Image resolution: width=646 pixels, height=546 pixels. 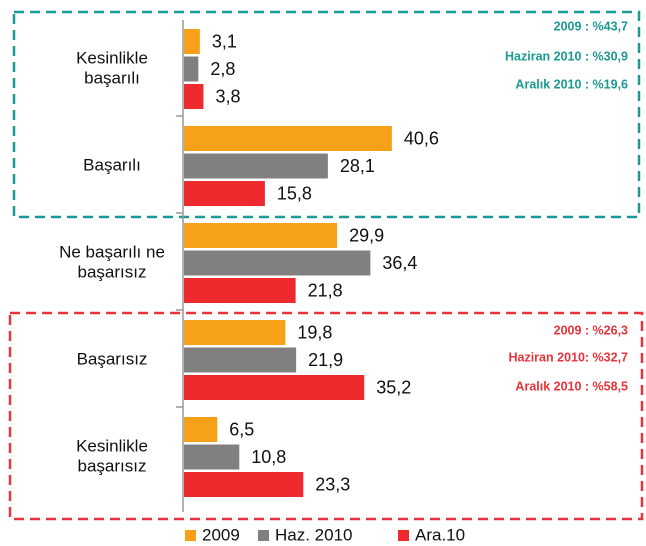 What do you see at coordinates (571, 84) in the screenshot?
I see `annotation: Aralık 2010 : %19,6` at bounding box center [571, 84].